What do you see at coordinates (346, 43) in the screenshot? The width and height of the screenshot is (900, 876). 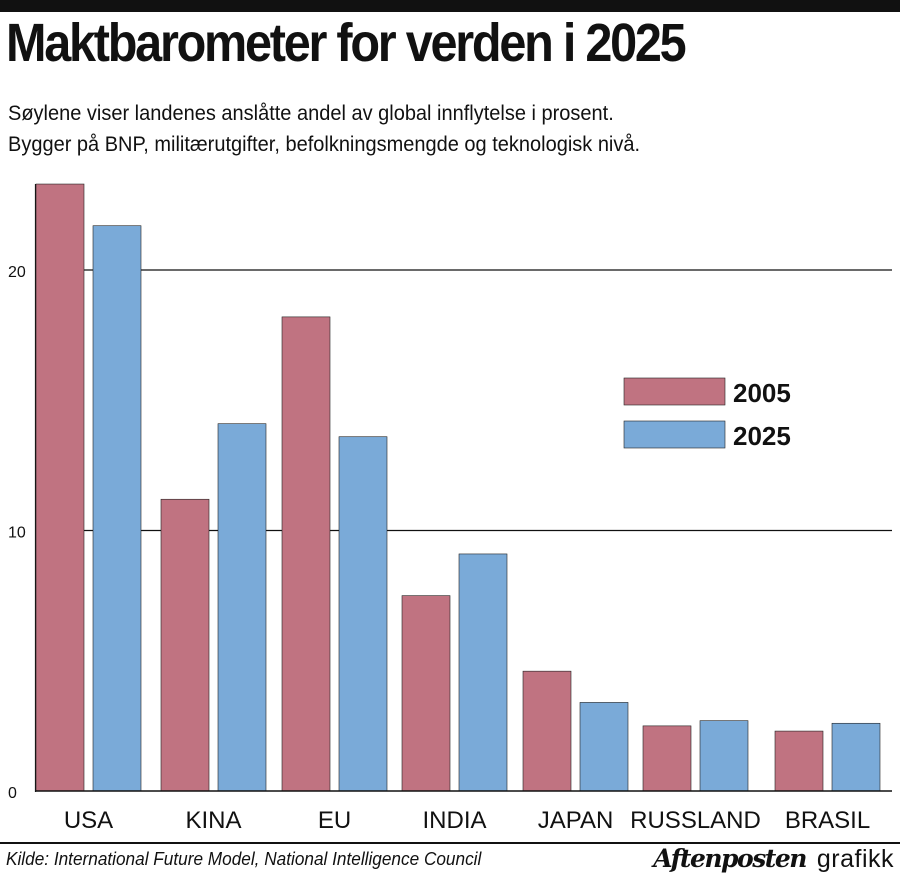 I see `chart-title: Maktbarometer for verden i 2025` at bounding box center [346, 43].